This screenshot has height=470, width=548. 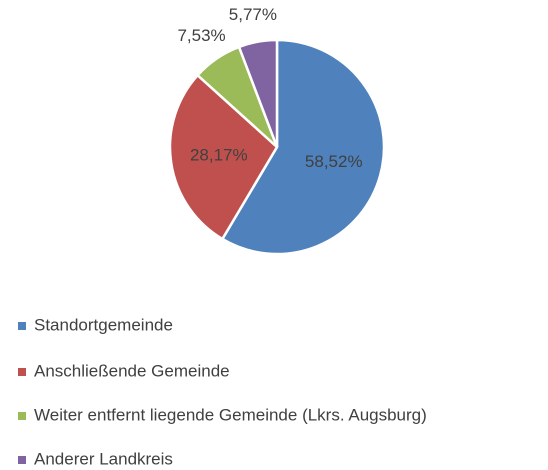 I want to click on data-label: 58,52%, so click(x=334, y=161).